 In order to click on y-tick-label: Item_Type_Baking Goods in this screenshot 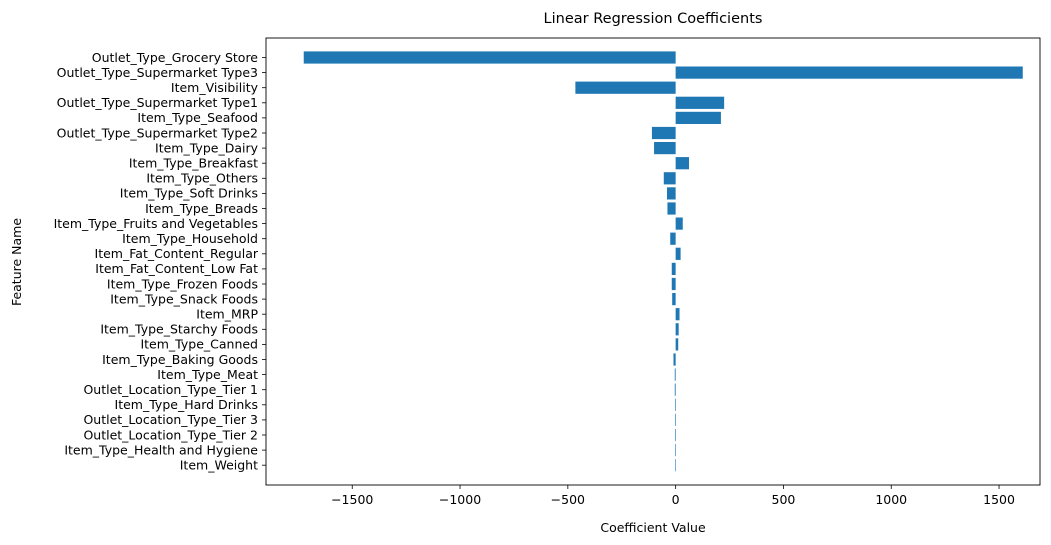, I will do `click(180, 359)`.